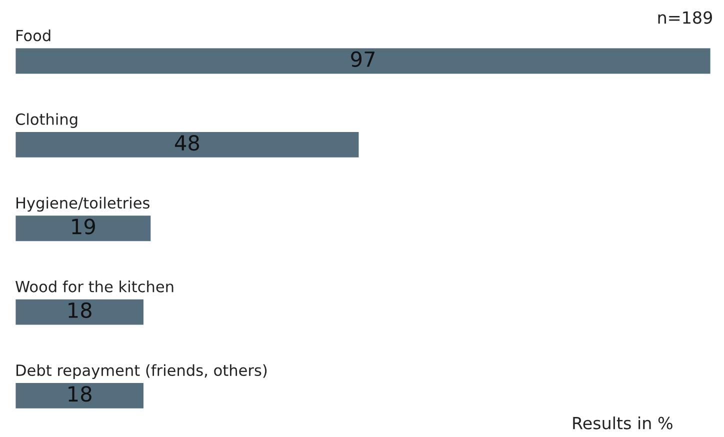 This screenshot has height=437, width=724. Describe the element at coordinates (47, 120) in the screenshot. I see `y-tick-label: Clothing` at that location.